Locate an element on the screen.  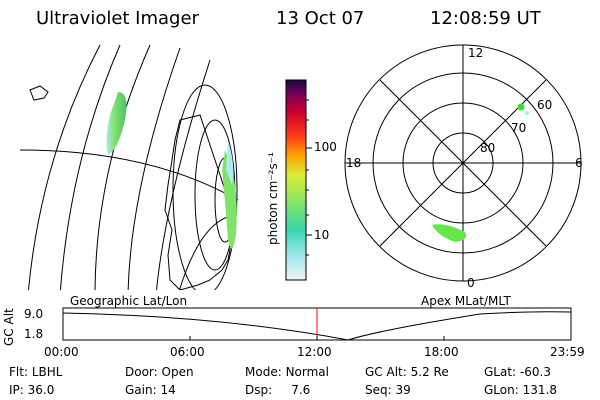
mlt-label-6: 6 is located at coordinates (579, 163).